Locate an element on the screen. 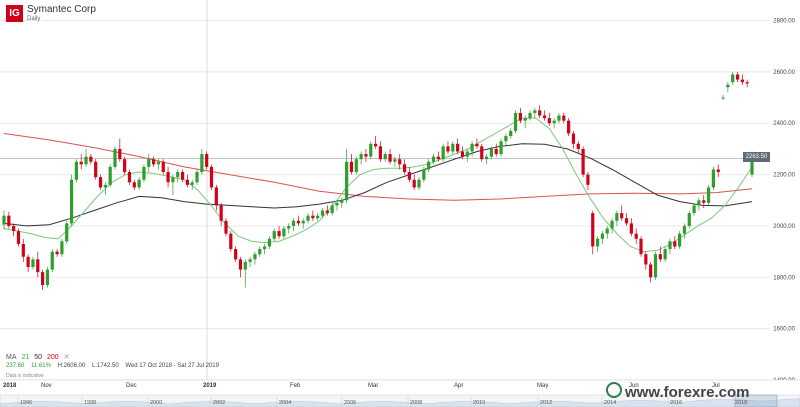 Image resolution: width=800 pixels, height=407 pixels. x-tick-label: Mar is located at coordinates (373, 386).